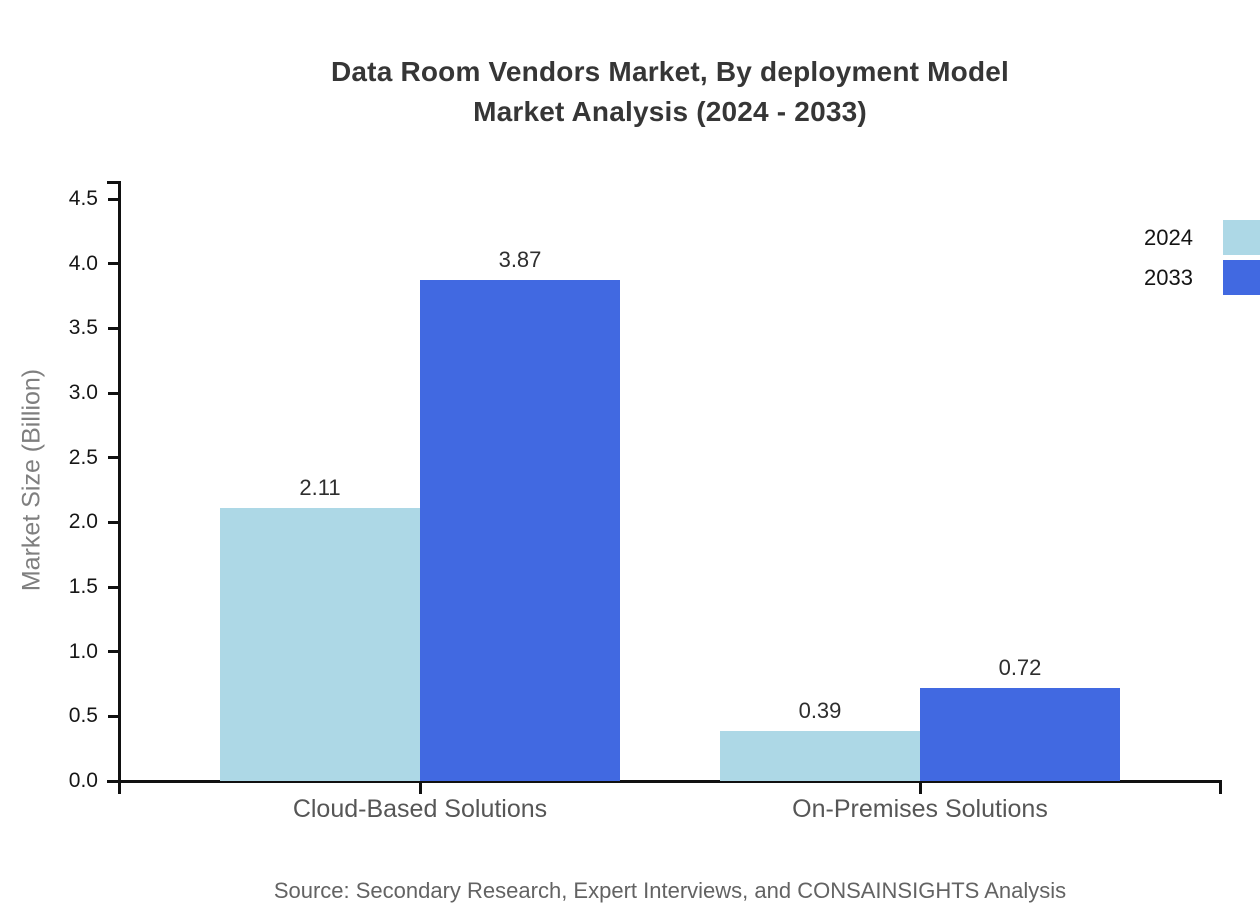 The width and height of the screenshot is (1260, 920). I want to click on chart-title-line2: Market Analysis (2024 - 2033), so click(670, 111).